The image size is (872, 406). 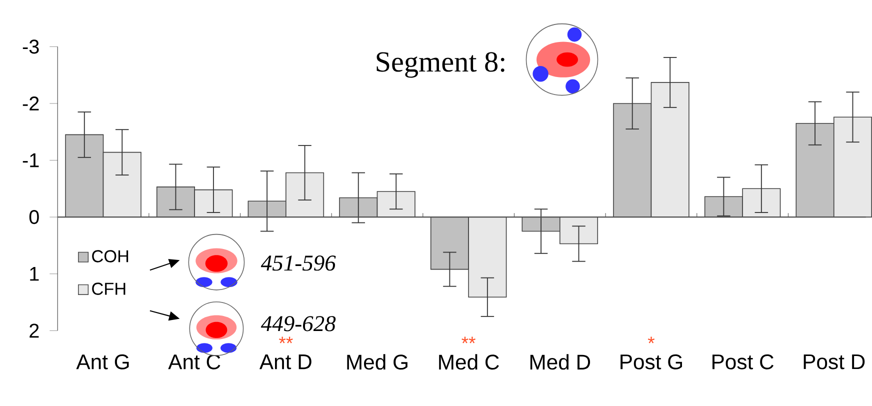 I want to click on x-tick-label: Med G, so click(x=377, y=362).